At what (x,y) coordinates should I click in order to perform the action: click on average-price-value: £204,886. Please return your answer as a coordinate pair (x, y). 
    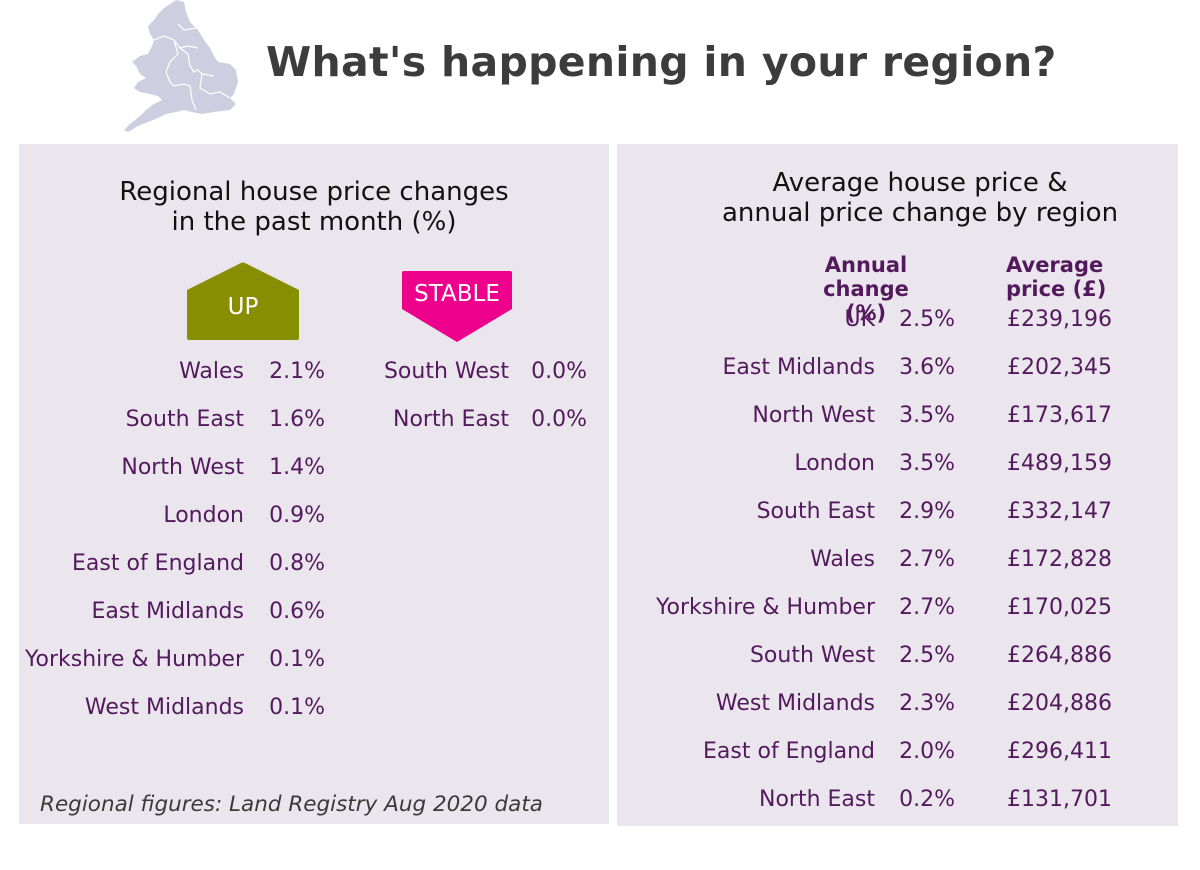
    Looking at the image, I should click on (1059, 703).